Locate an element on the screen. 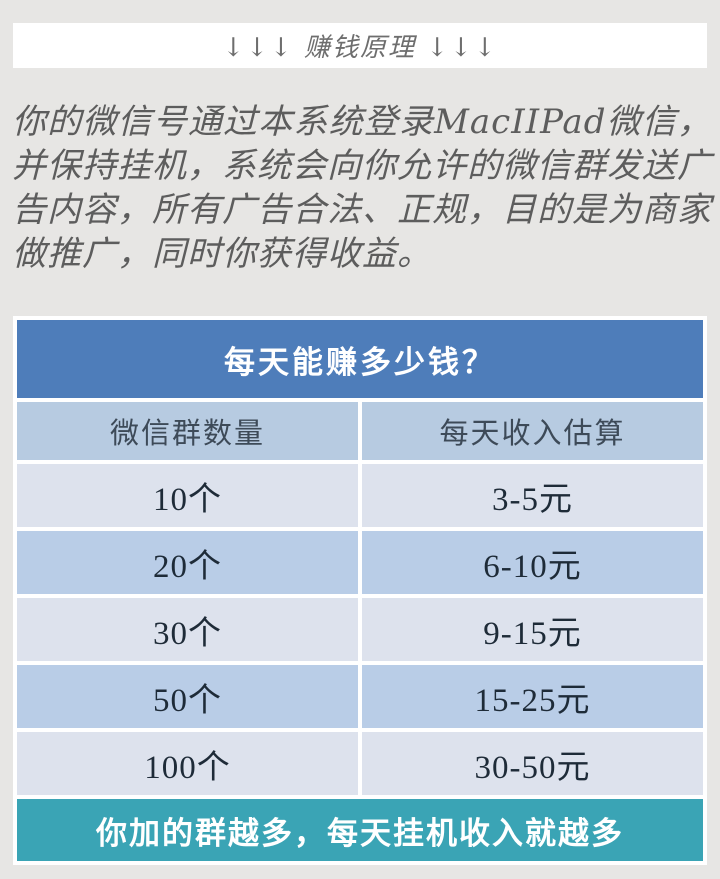  income-cell: 6-10元 is located at coordinates (532, 562).